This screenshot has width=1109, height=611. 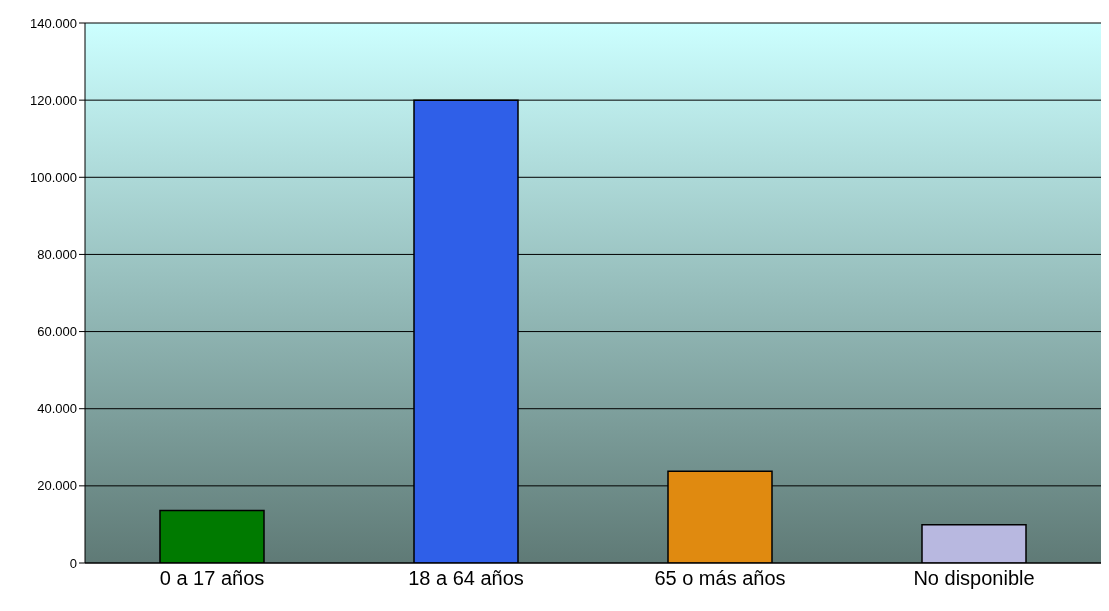 I want to click on y-tick-label: 80.000, so click(x=57, y=255).